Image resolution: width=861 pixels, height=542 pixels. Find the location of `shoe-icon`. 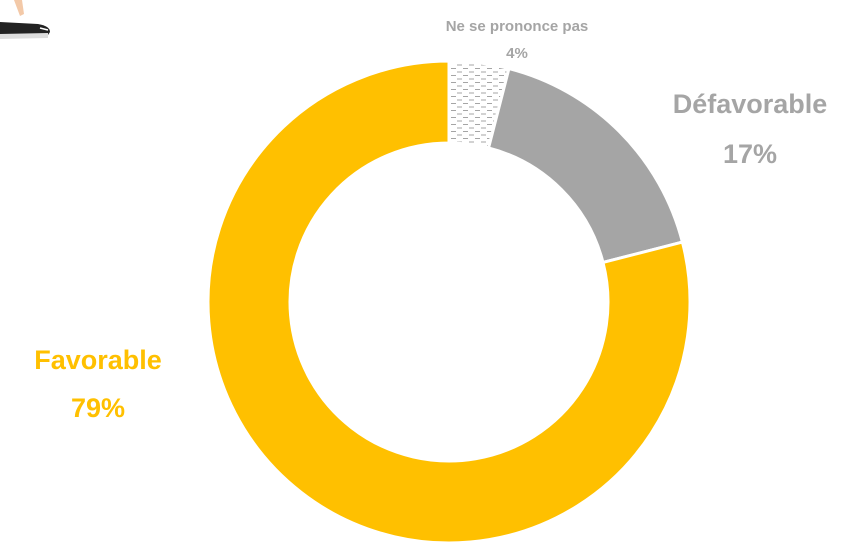

shoe-icon is located at coordinates (25, 19).